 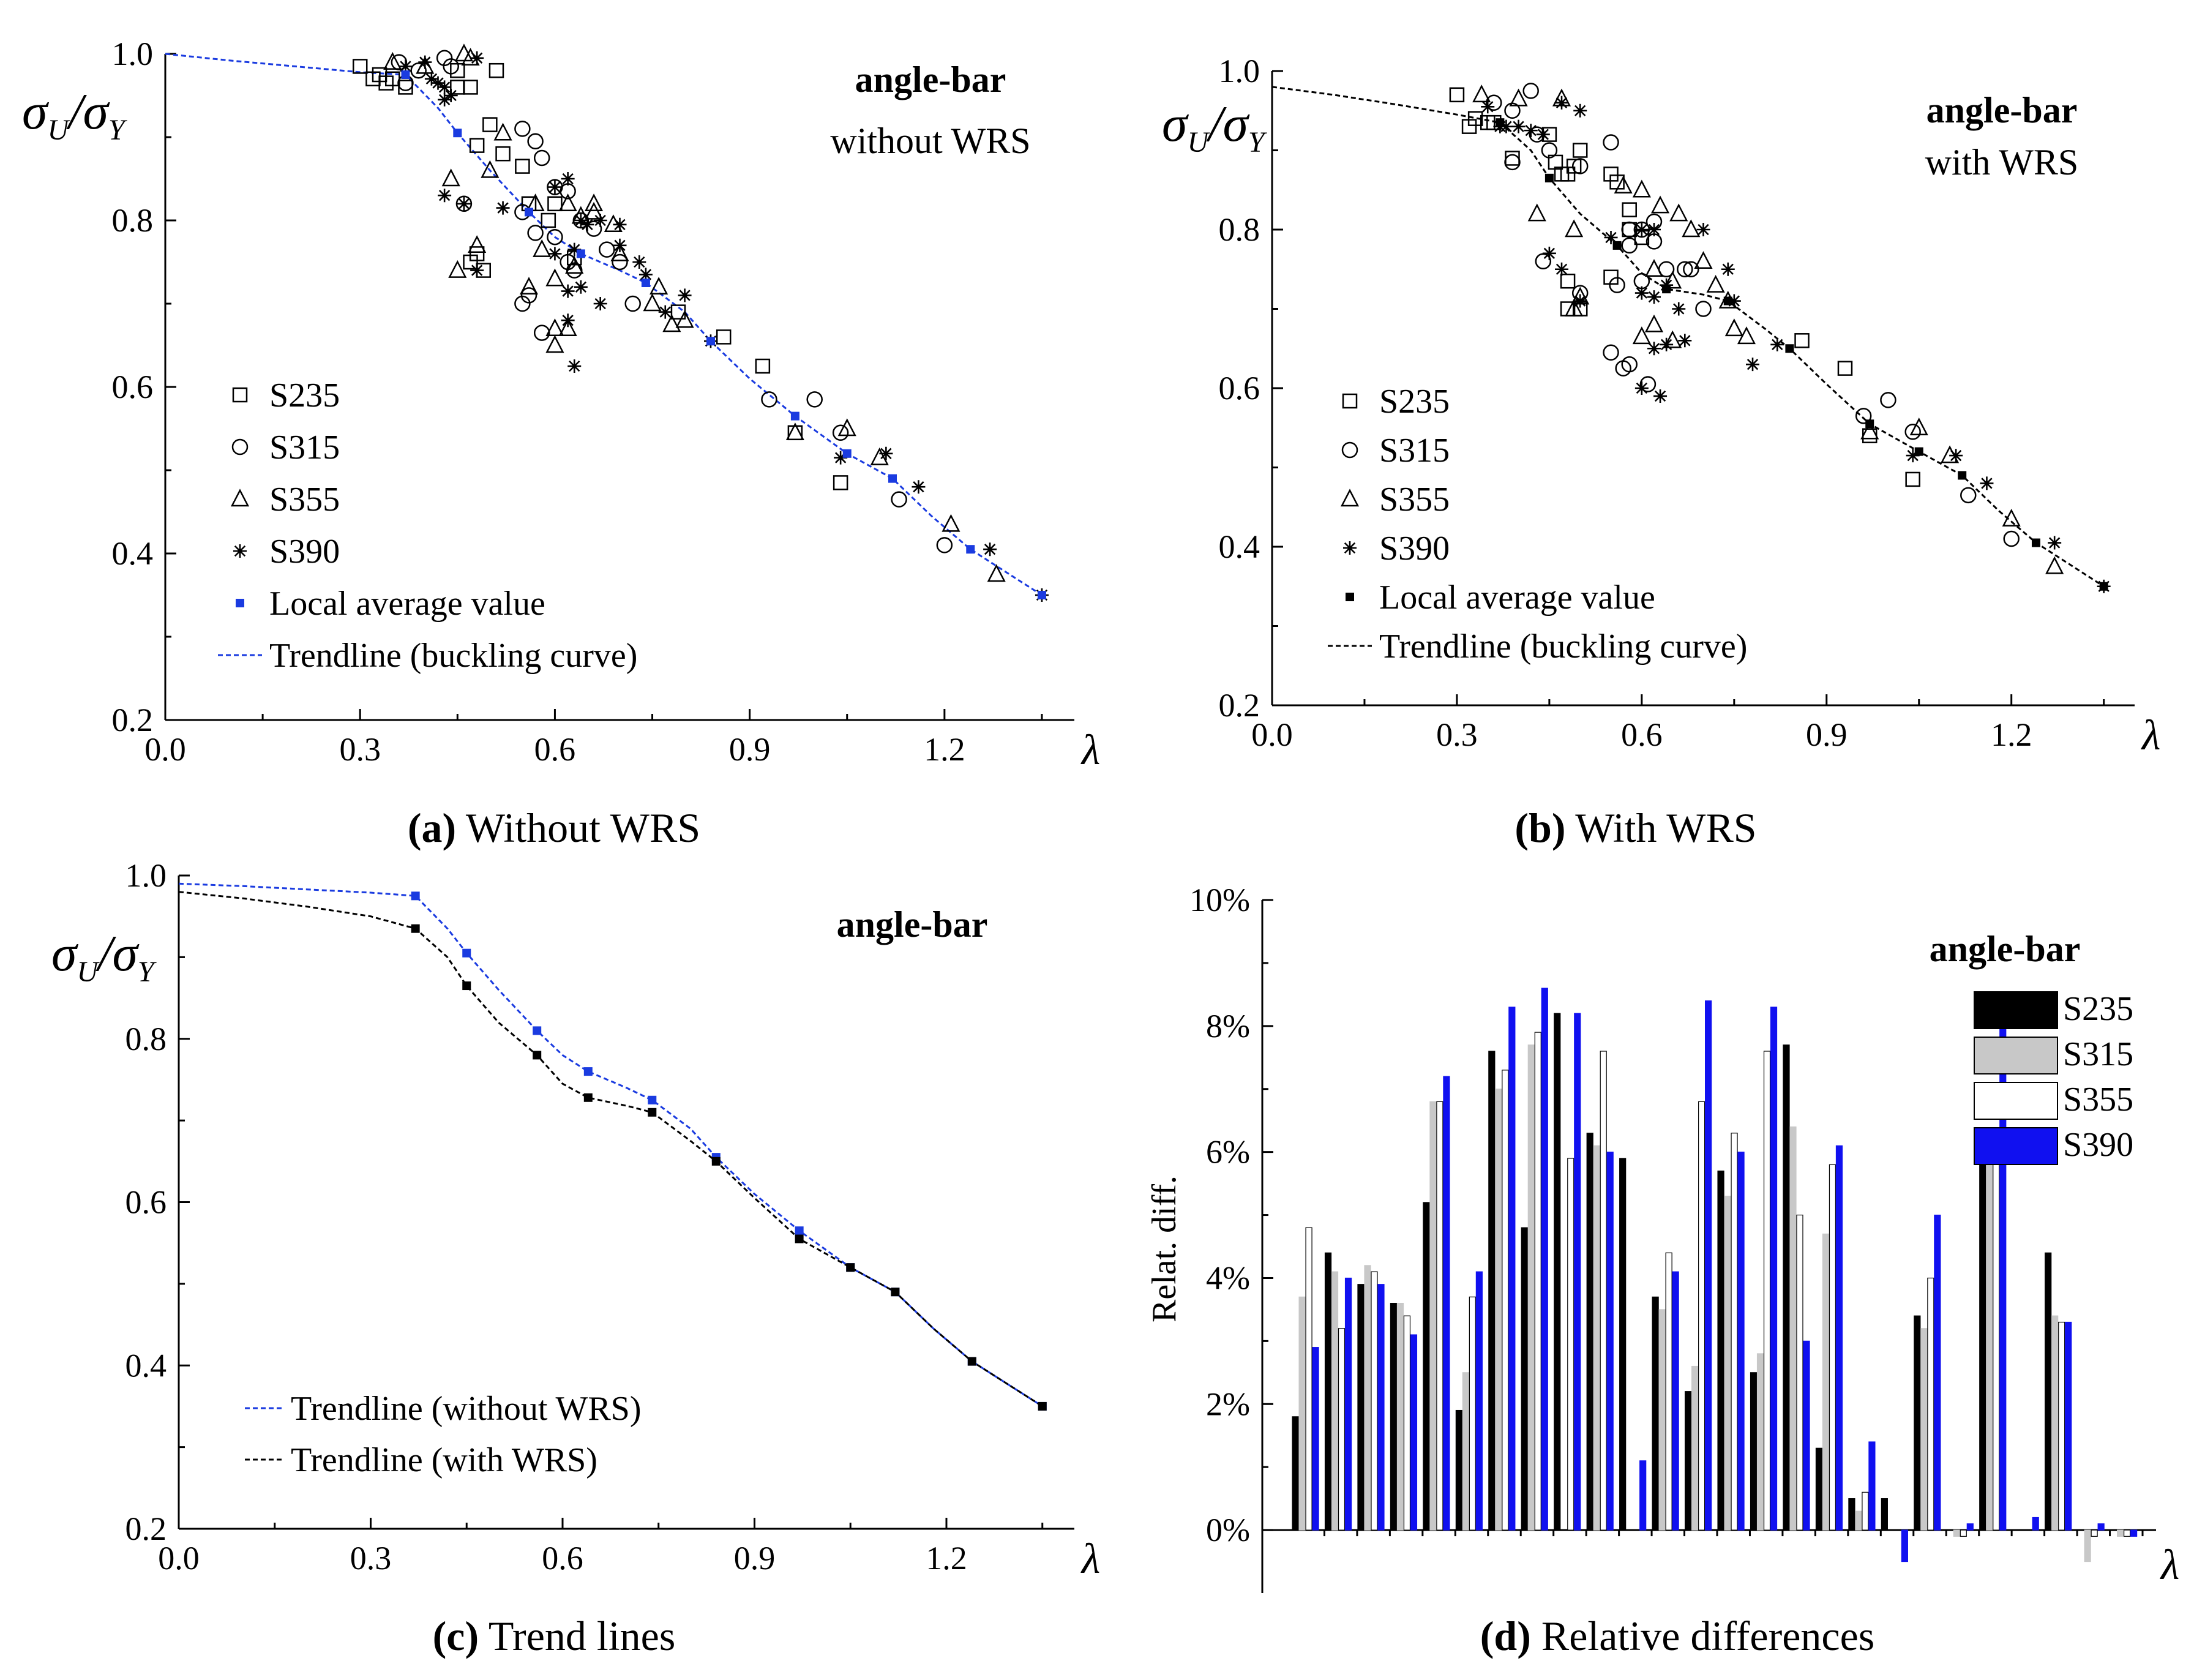 I want to click on y-tick-label: 0.2, so click(x=133, y=720).